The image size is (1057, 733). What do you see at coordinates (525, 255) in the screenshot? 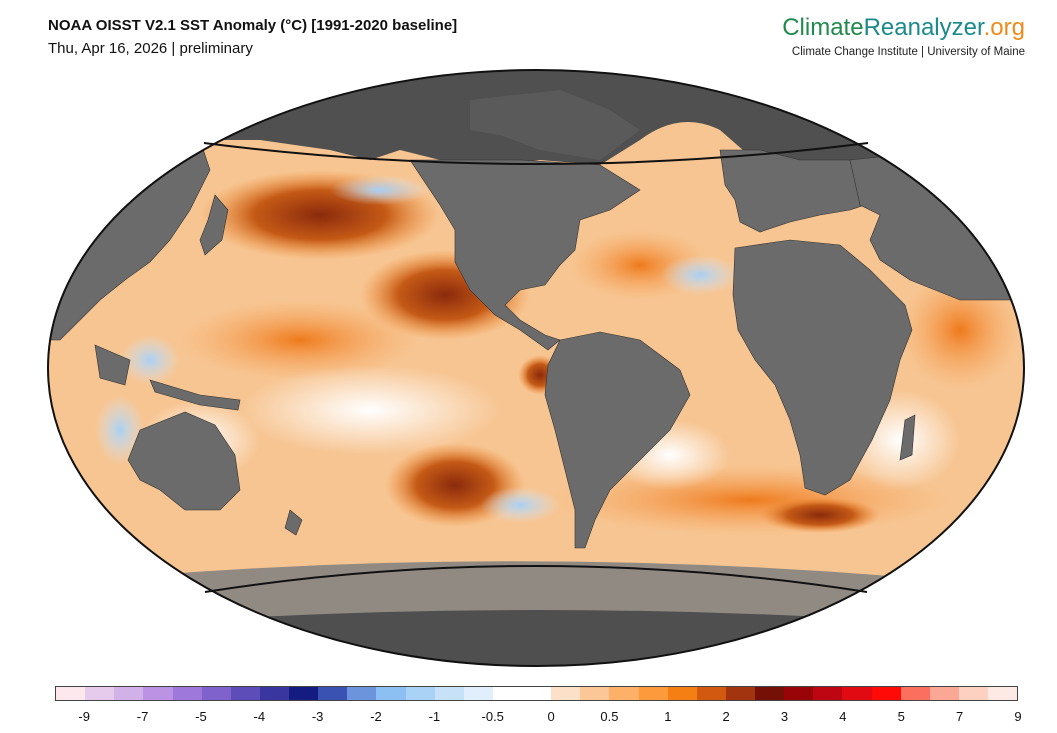
I see `north-america` at bounding box center [525, 255].